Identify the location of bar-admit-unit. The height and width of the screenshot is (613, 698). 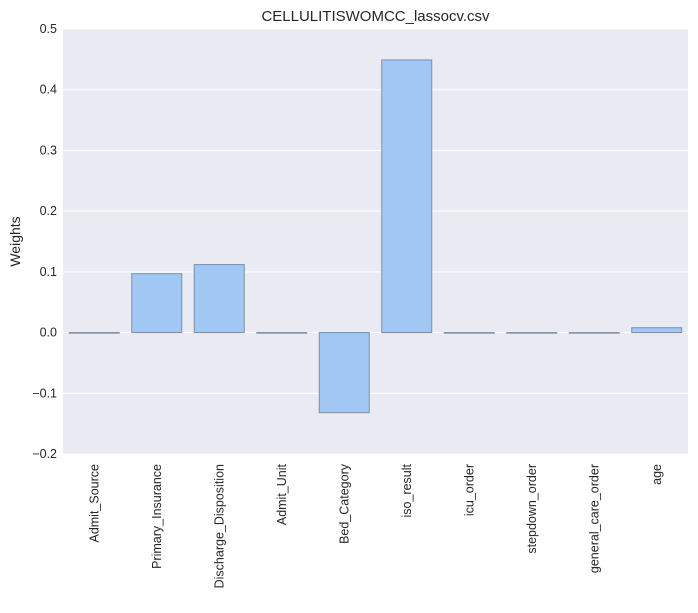
(282, 333).